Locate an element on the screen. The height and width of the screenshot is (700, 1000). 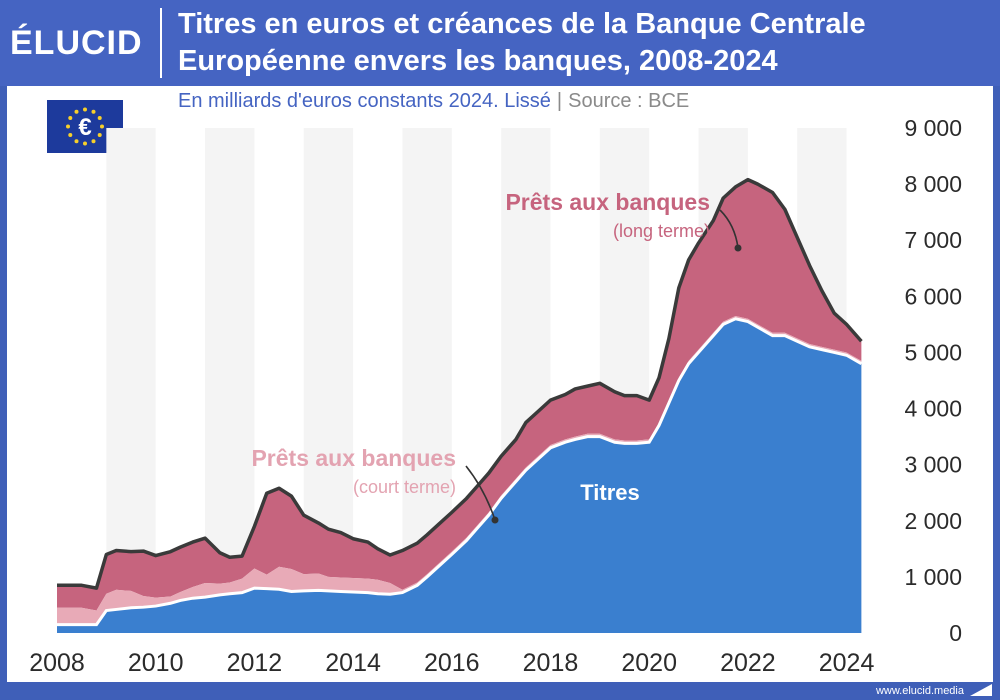
annotation-court-terme-leader is located at coordinates (480, 493).